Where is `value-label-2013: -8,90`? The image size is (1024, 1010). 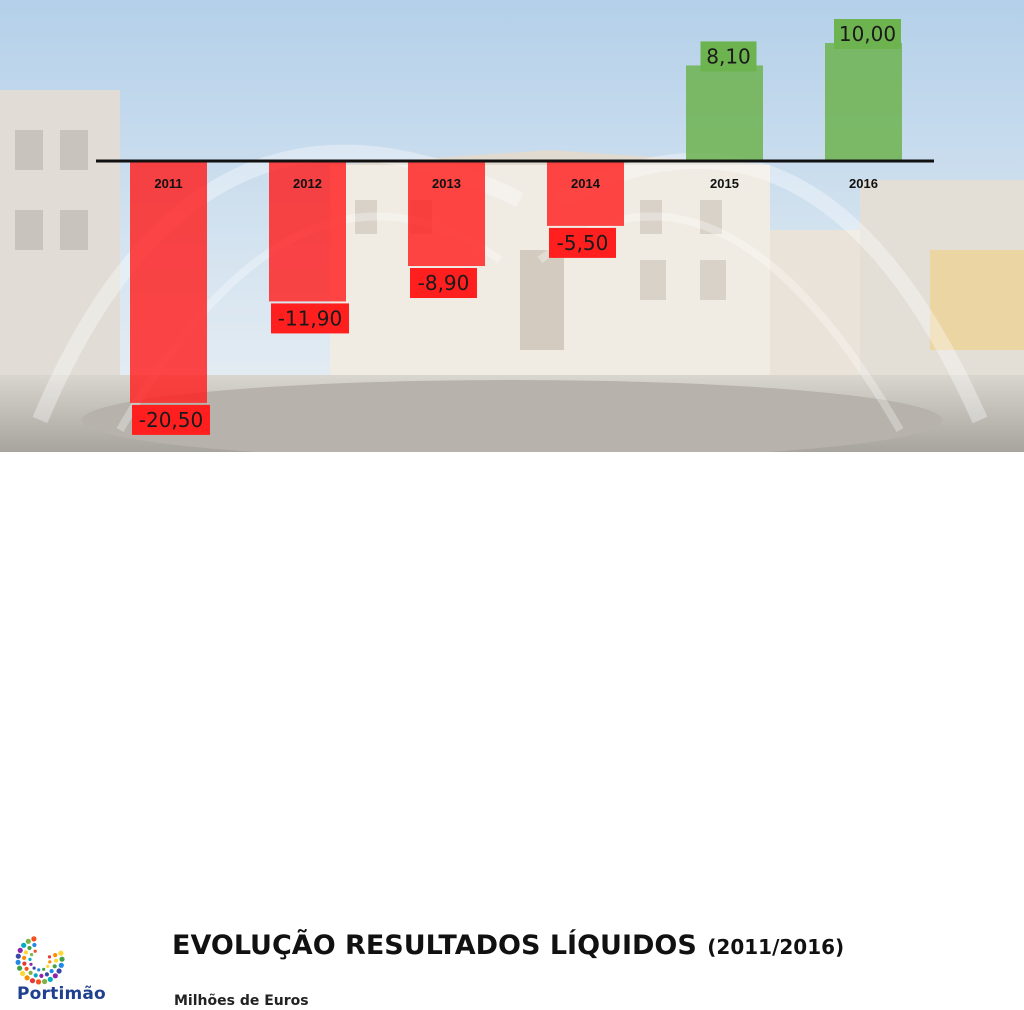 value-label-2013: -8,90 is located at coordinates (444, 283).